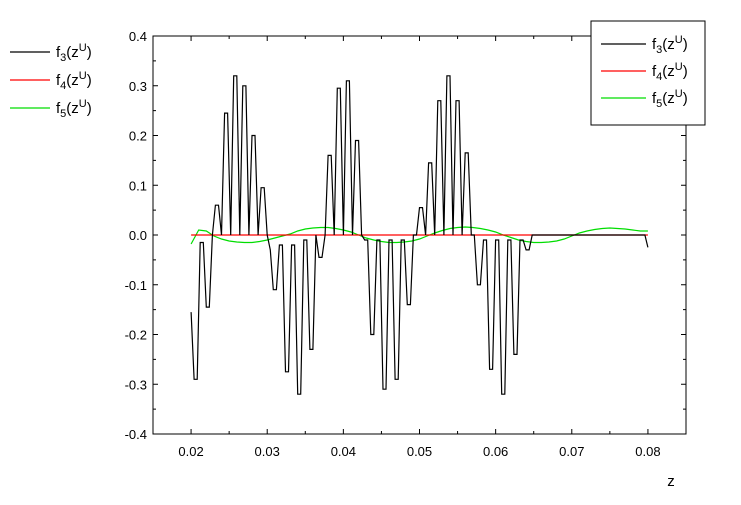  Describe the element at coordinates (74, 81) in the screenshot. I see `legend-outside-label: f4(zU)` at that location.